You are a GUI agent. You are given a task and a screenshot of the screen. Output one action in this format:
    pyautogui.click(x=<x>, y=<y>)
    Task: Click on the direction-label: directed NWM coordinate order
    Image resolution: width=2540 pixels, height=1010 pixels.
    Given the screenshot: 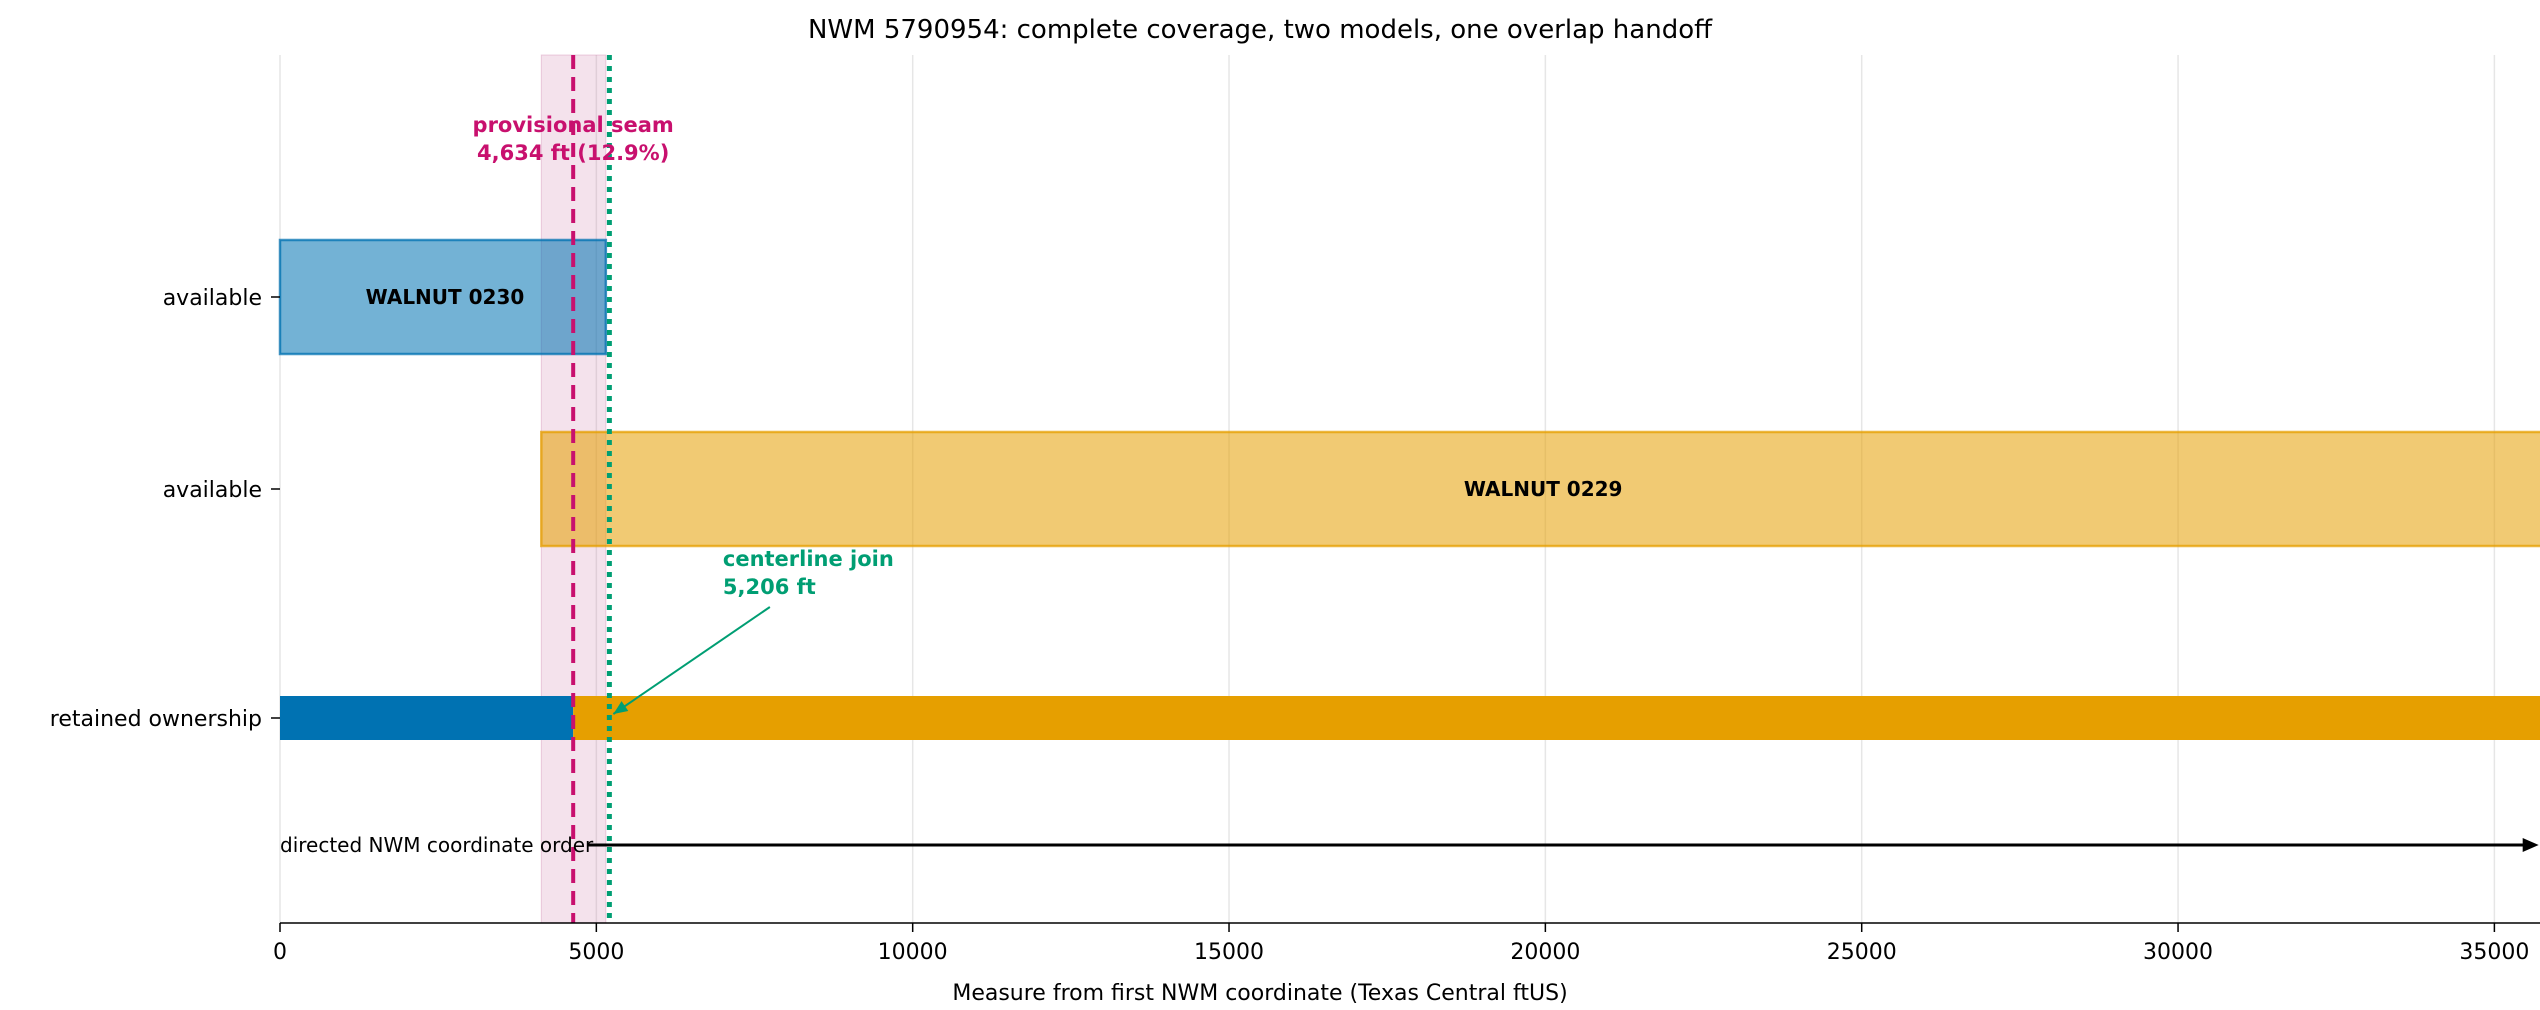 What is the action you would take?
    pyautogui.click(x=437, y=845)
    